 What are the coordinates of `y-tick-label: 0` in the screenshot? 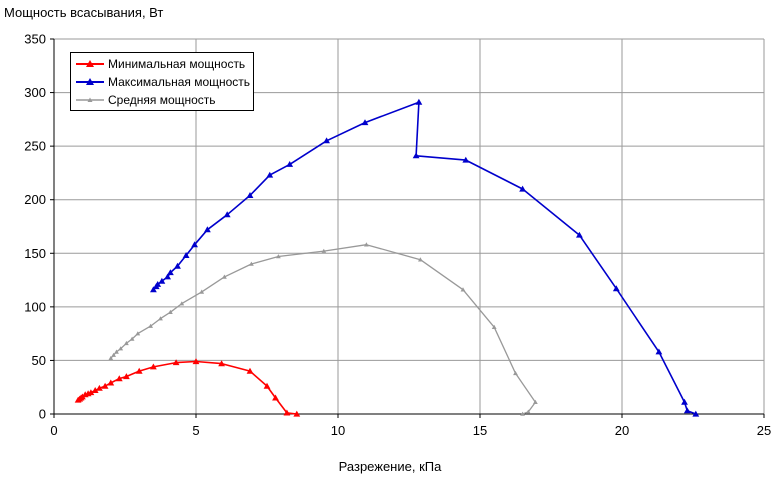 It's located at (42, 414).